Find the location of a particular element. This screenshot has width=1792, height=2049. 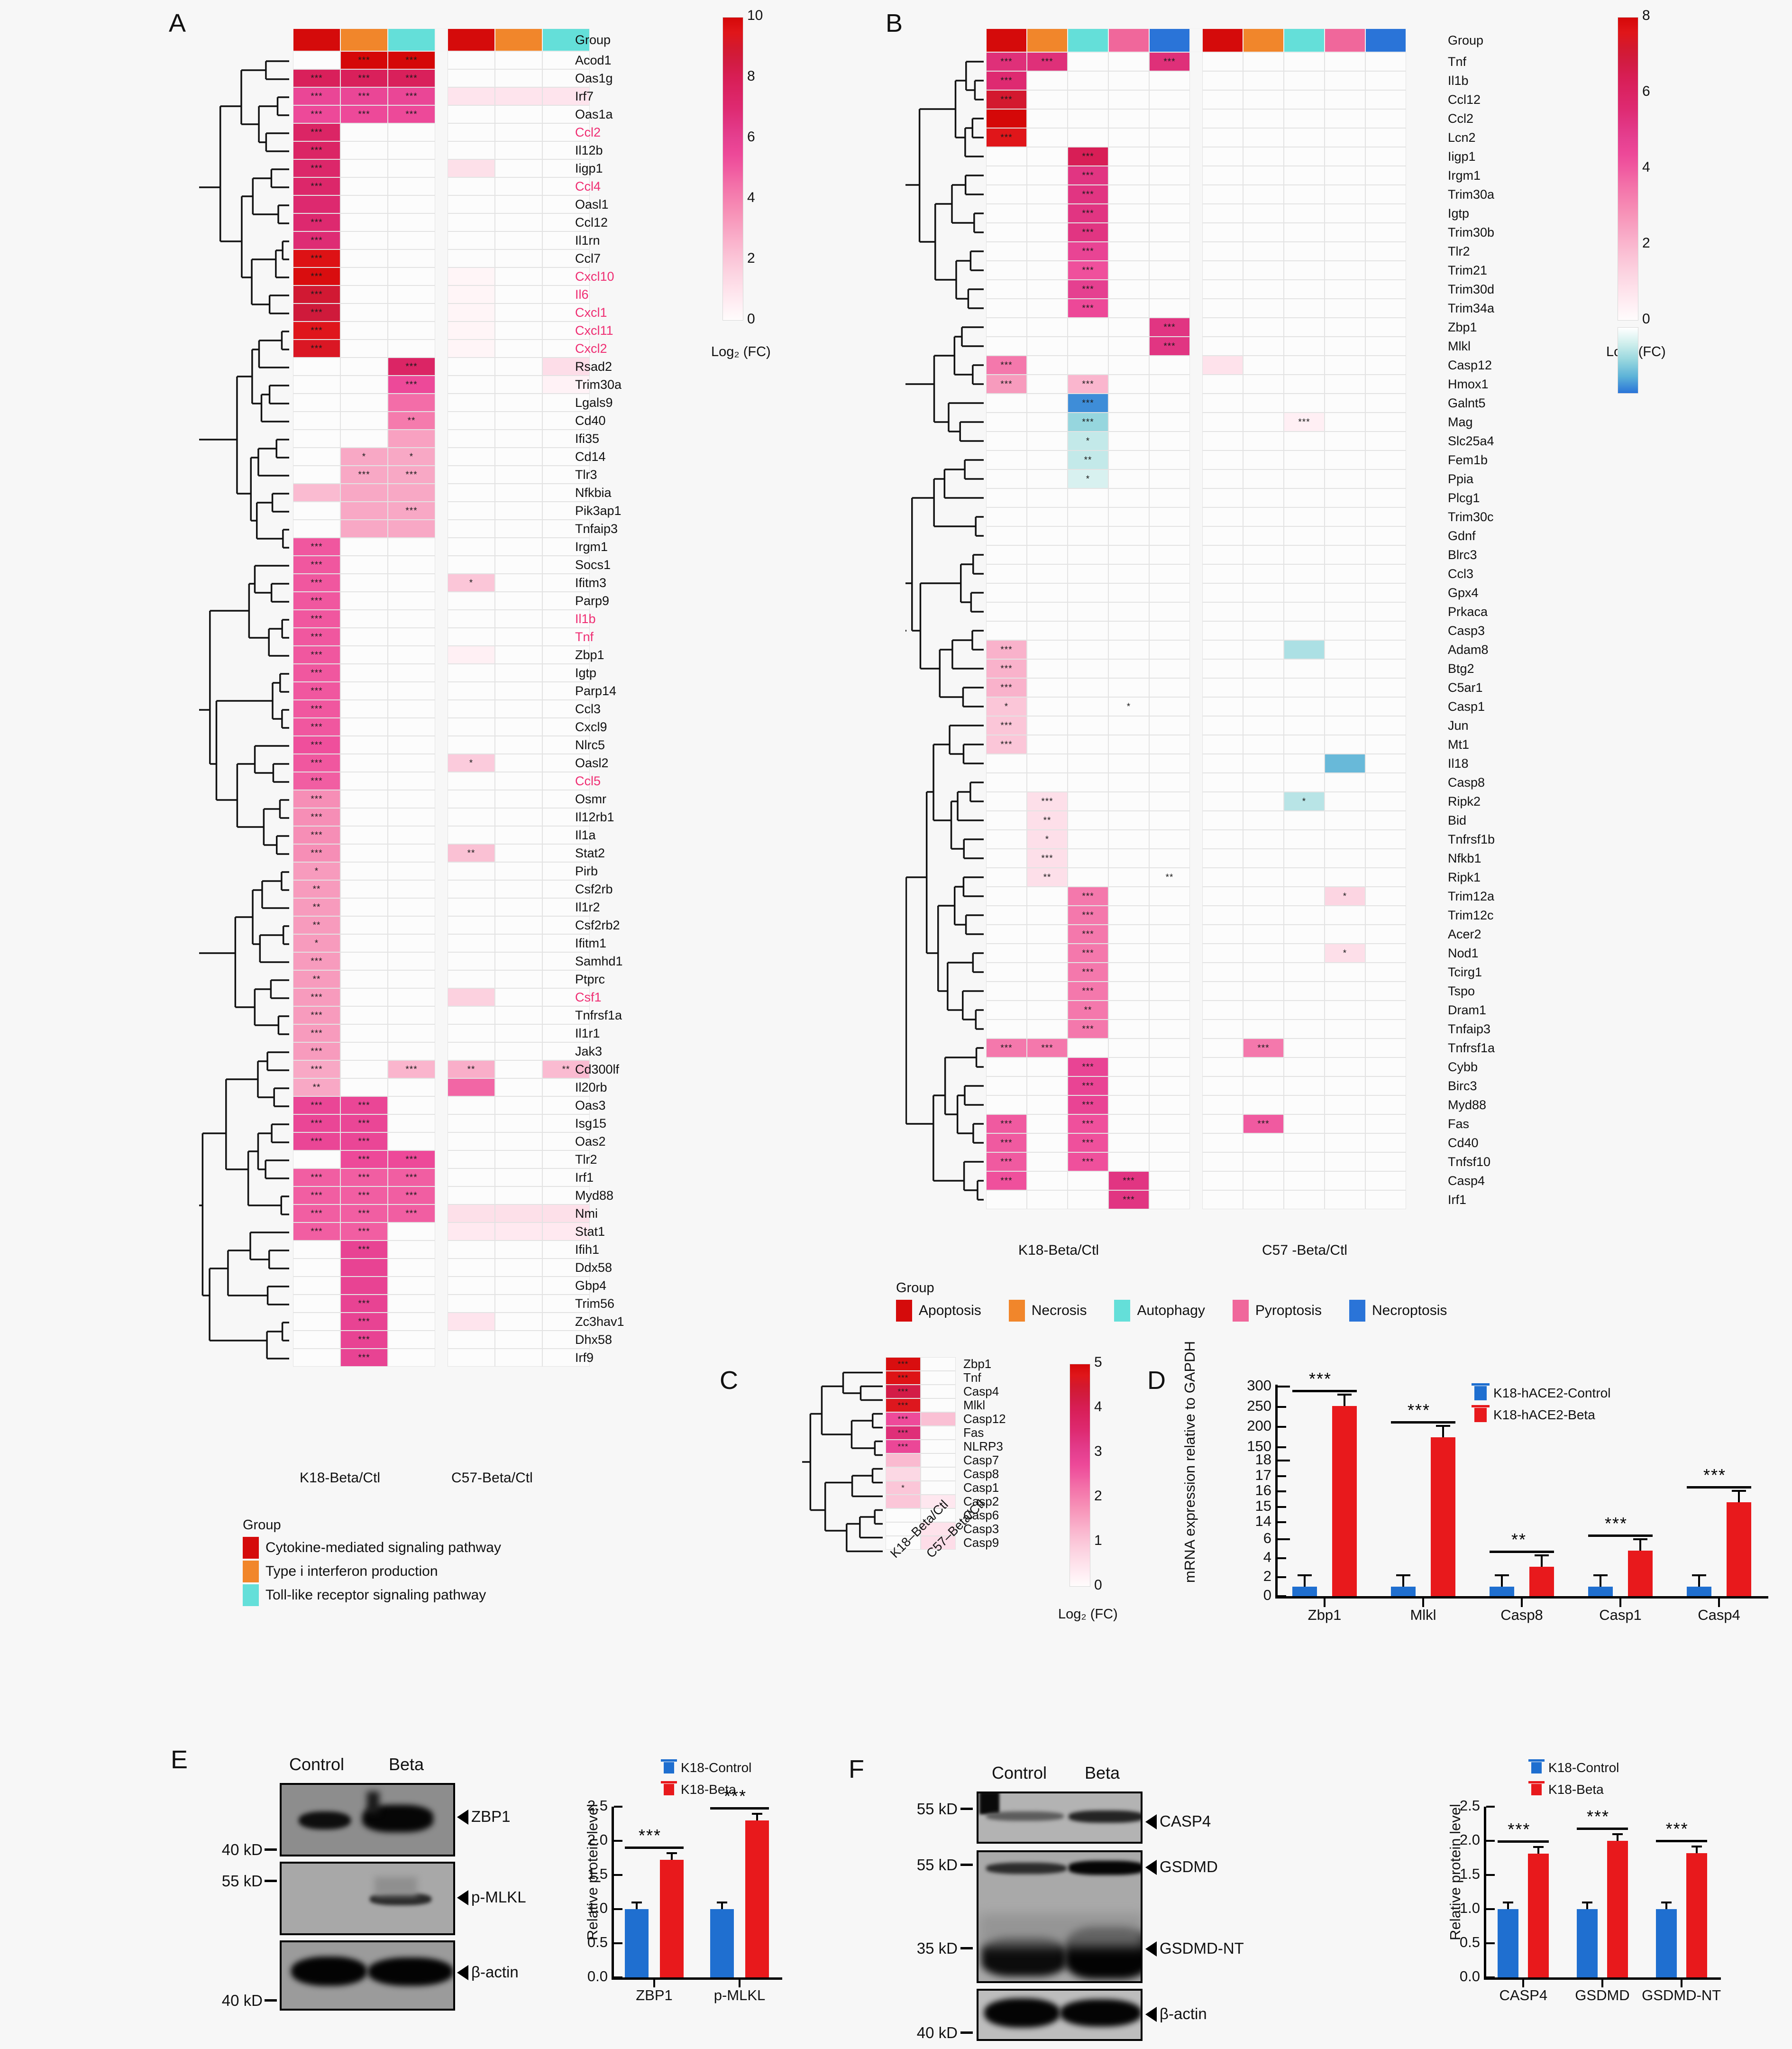

colorbar-tick: 4 is located at coordinates (751, 197).